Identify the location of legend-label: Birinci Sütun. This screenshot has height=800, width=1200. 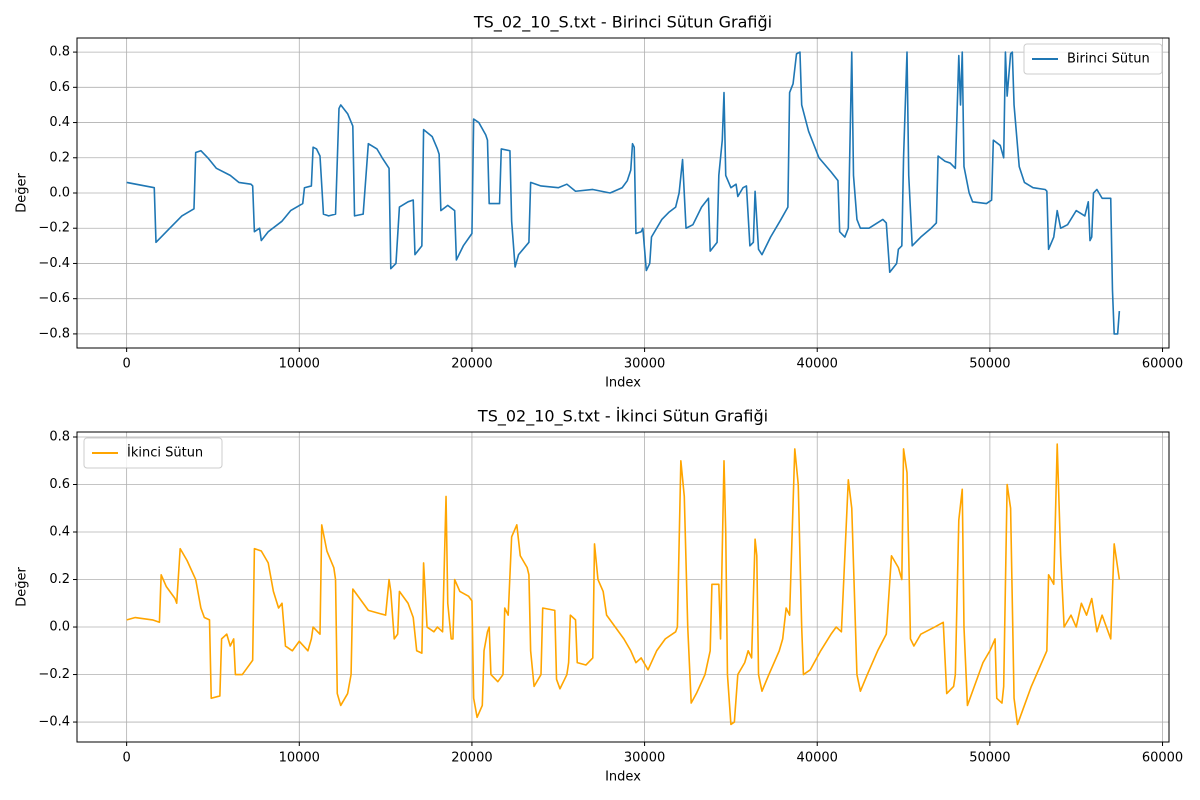
(1108, 59).